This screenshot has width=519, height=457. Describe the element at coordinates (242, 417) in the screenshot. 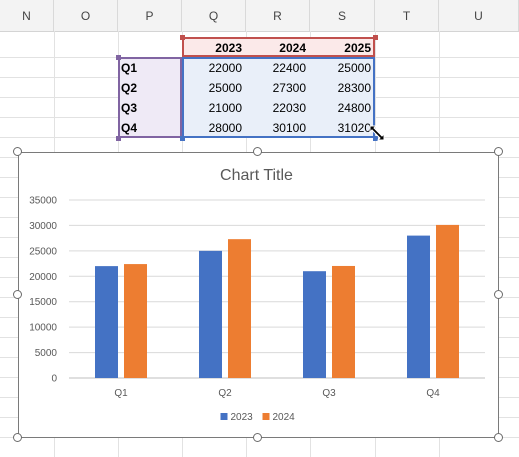

I see `legend-label-2023: 2023` at that location.